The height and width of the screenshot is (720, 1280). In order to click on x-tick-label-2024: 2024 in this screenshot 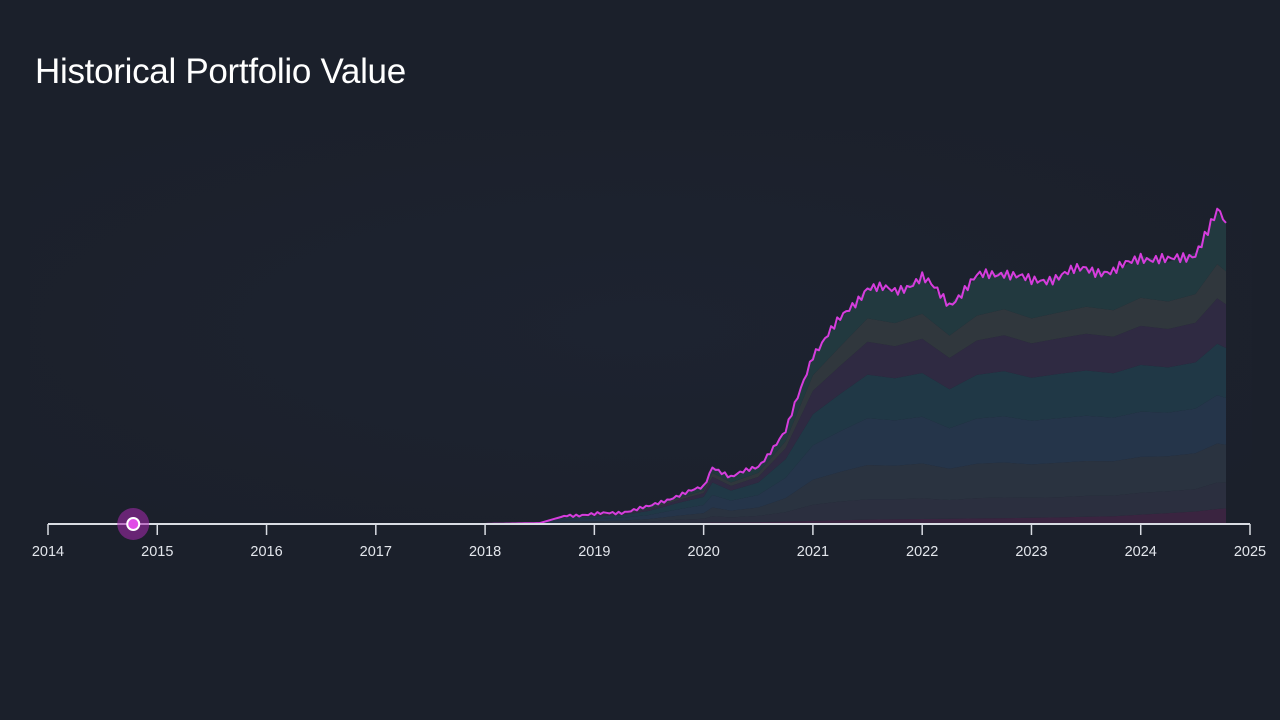, I will do `click(1141, 552)`.